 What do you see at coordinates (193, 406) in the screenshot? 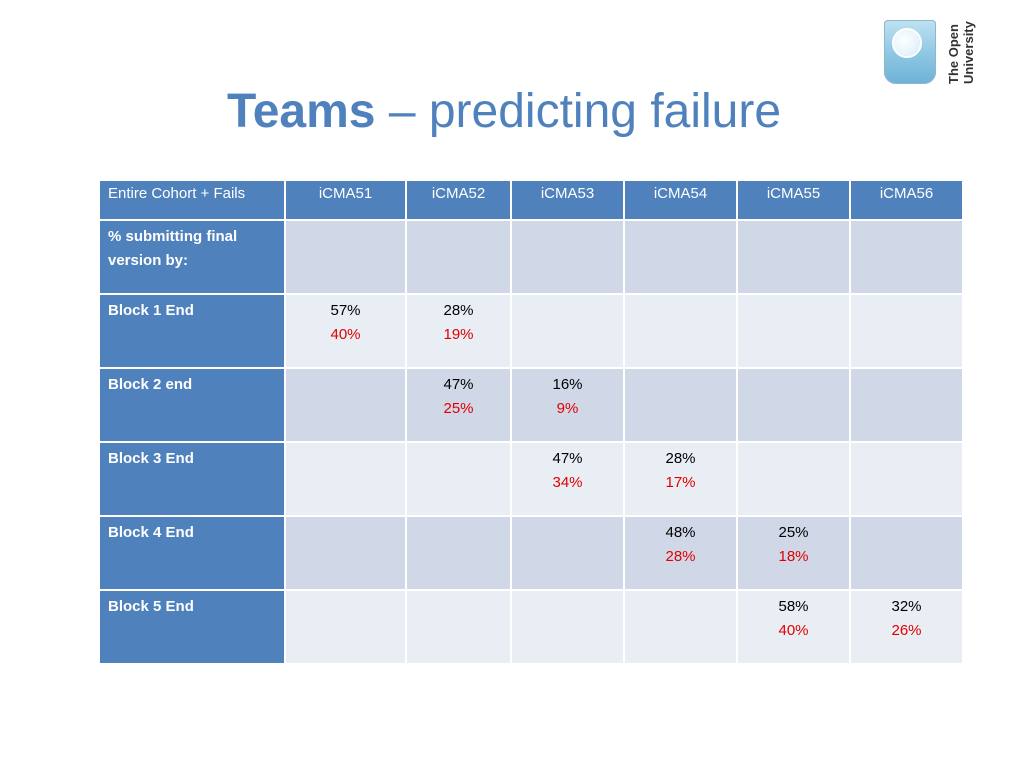
I see `row-label: Block 2 end` at bounding box center [193, 406].